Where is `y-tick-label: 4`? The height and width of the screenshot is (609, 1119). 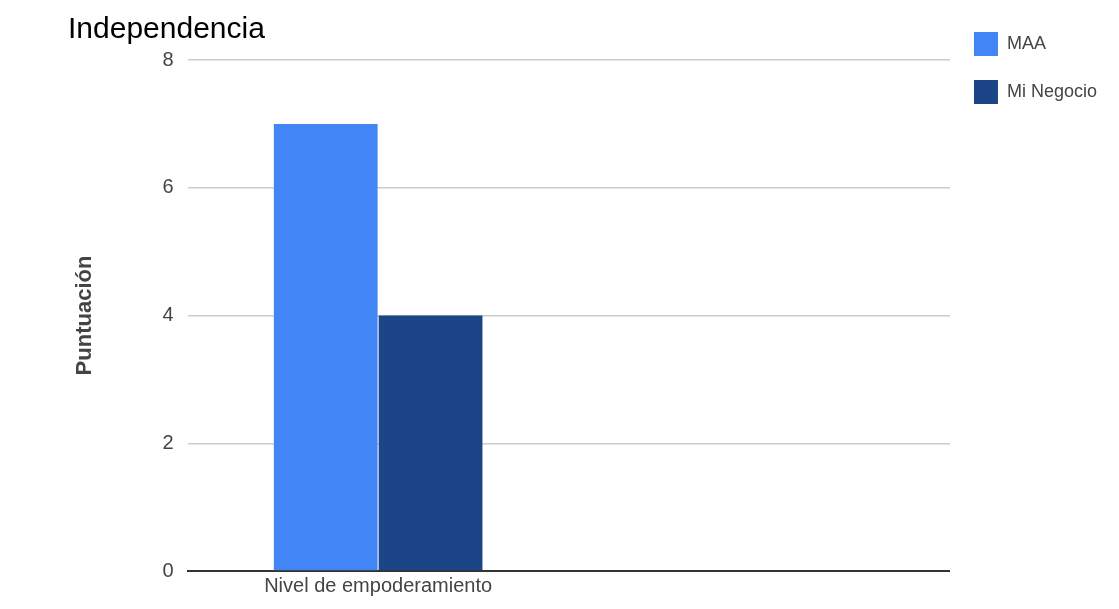 y-tick-label: 4 is located at coordinates (168, 314).